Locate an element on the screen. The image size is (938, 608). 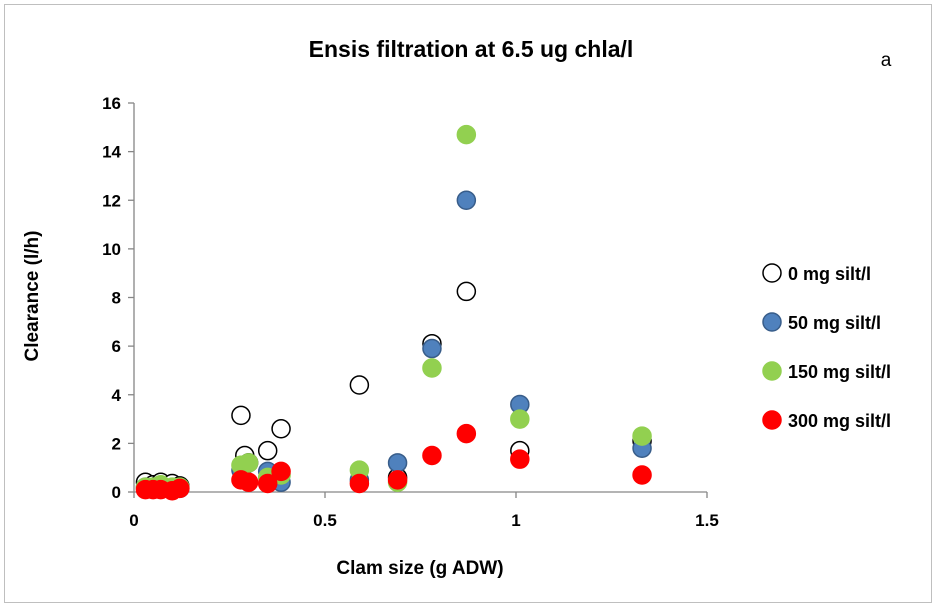
x-tick-label: 0 is located at coordinates (133, 520).